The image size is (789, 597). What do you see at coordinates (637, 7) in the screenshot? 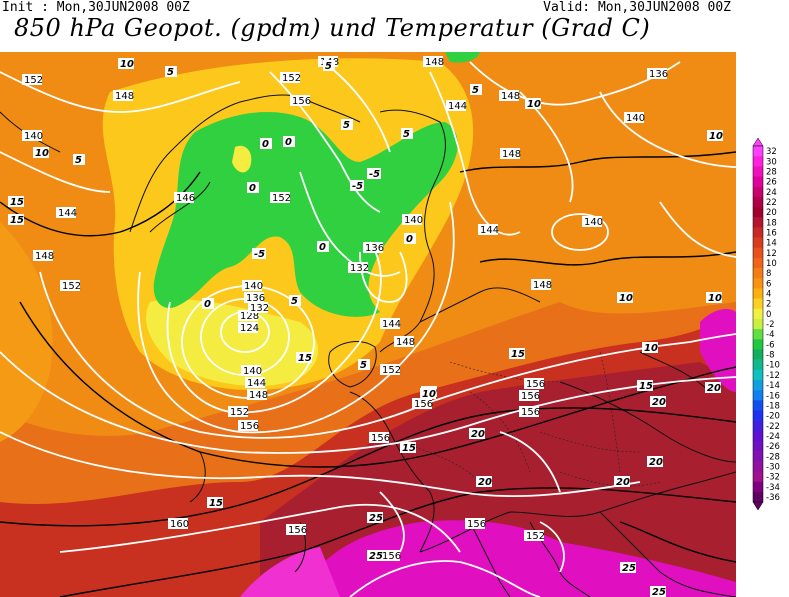
I see `valid-time: Valid: Mon,30JUN2008 00Z` at bounding box center [637, 7].